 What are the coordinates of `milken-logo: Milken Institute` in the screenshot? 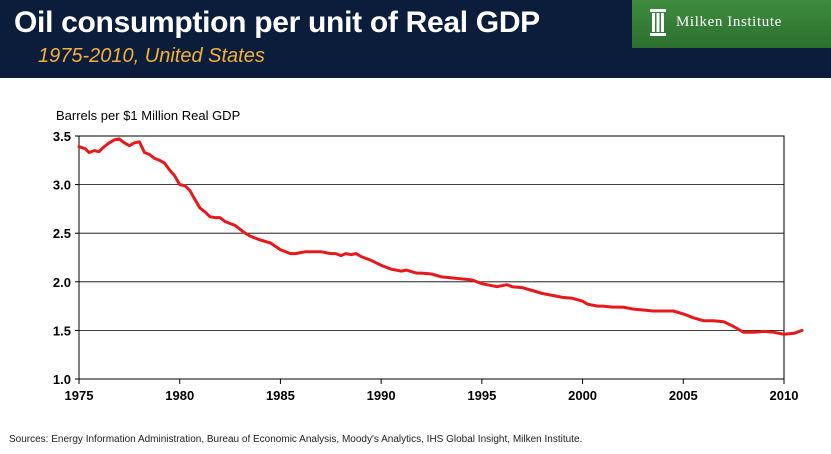 It's located at (731, 24).